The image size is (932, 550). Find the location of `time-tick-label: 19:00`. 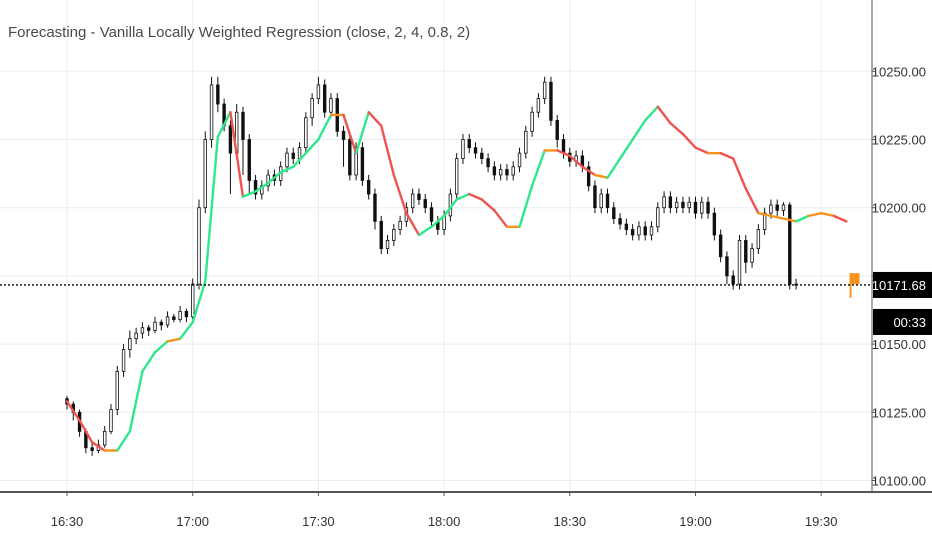

time-tick-label: 19:00 is located at coordinates (695, 521).